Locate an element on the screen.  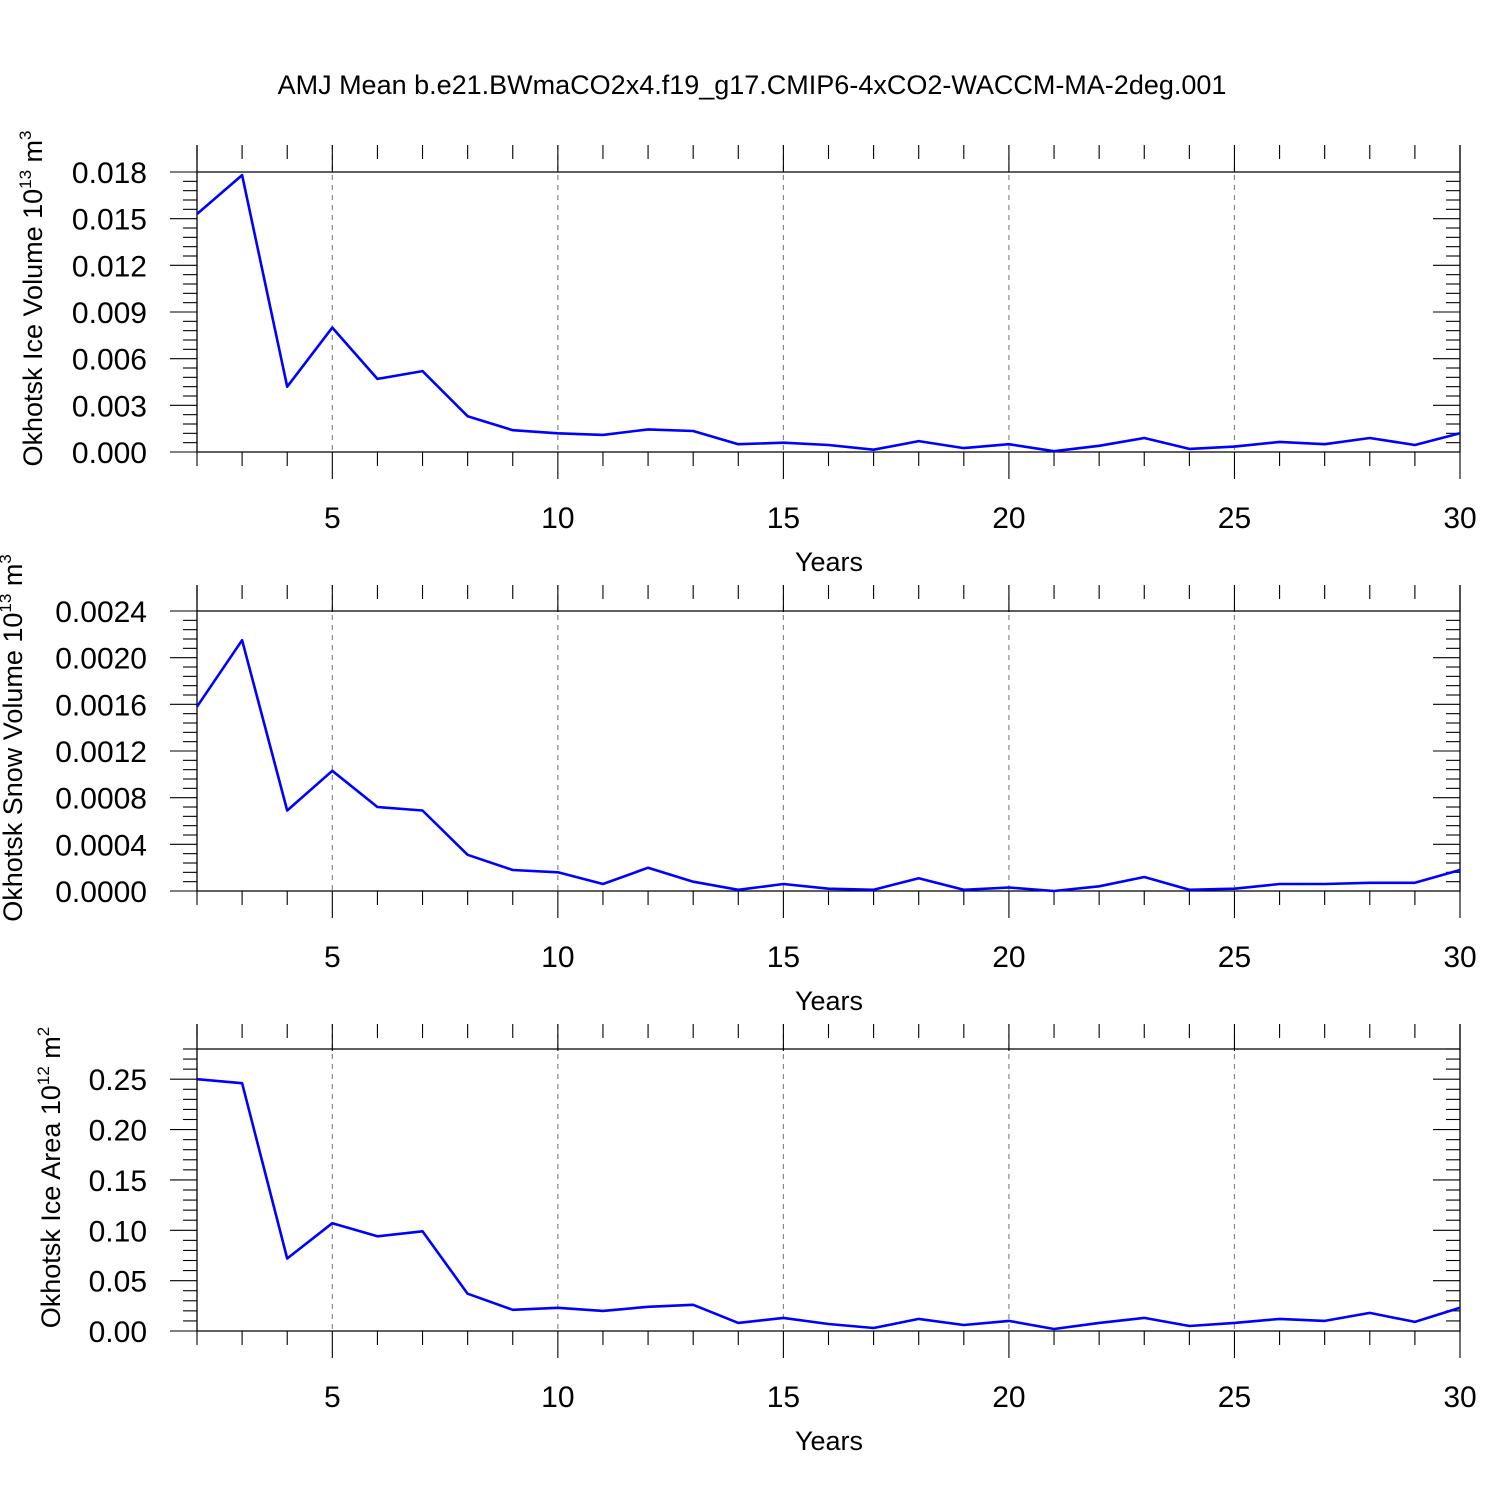
y-tick-label: 0.15 is located at coordinates (118, 1181).